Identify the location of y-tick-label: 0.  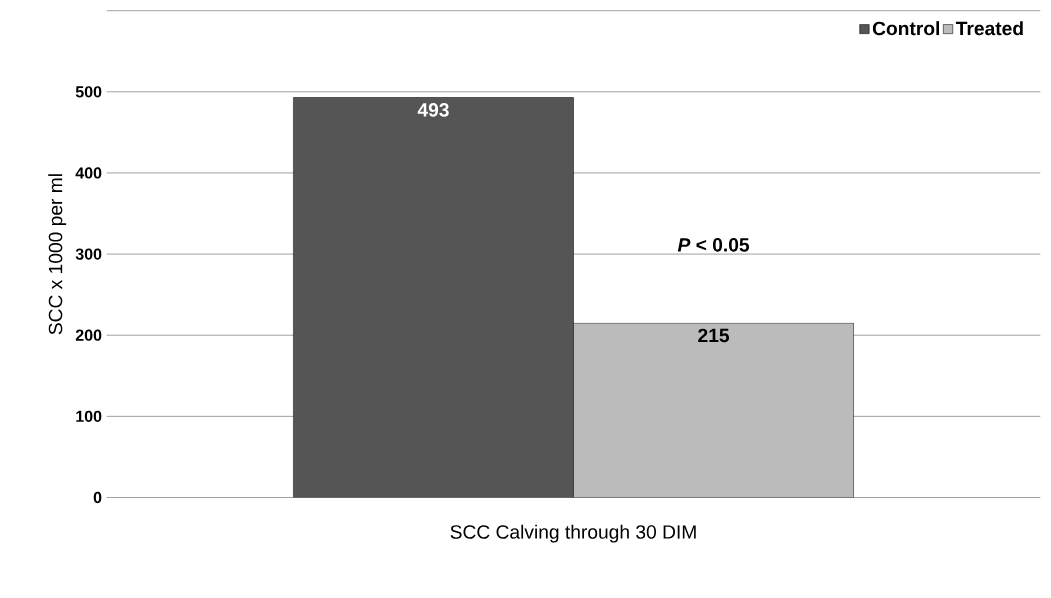
(97, 498).